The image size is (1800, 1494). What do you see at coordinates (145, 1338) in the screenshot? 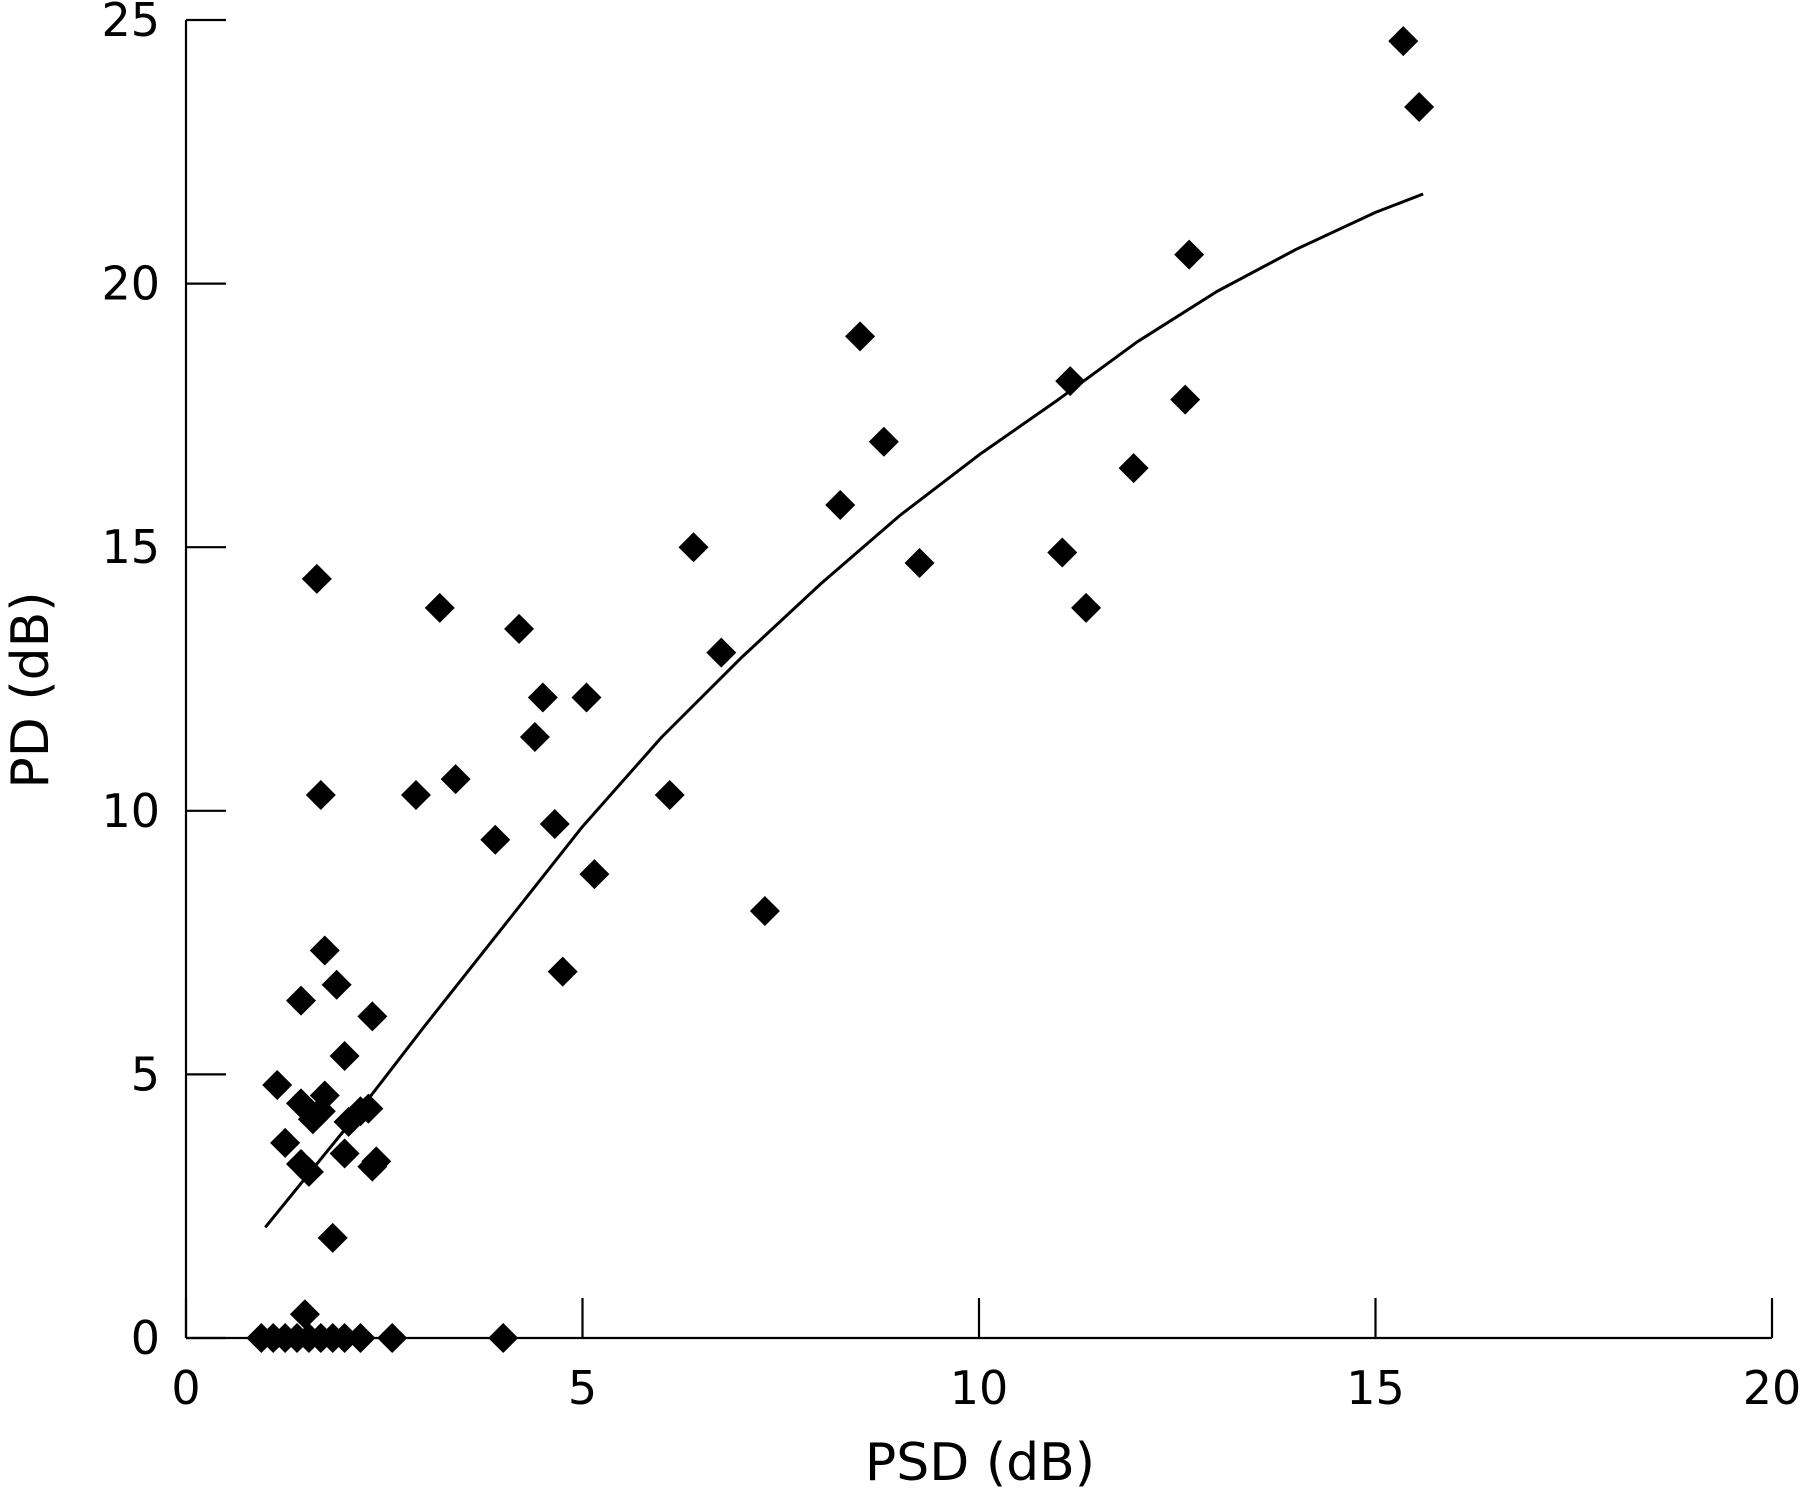
I see `y-tick-label: 0` at bounding box center [145, 1338].